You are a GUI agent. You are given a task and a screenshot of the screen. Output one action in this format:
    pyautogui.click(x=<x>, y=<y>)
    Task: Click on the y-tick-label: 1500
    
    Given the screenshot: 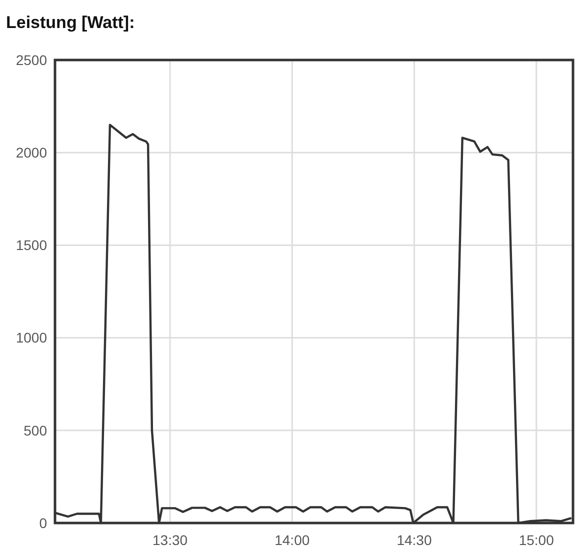 What is the action you would take?
    pyautogui.click(x=32, y=245)
    